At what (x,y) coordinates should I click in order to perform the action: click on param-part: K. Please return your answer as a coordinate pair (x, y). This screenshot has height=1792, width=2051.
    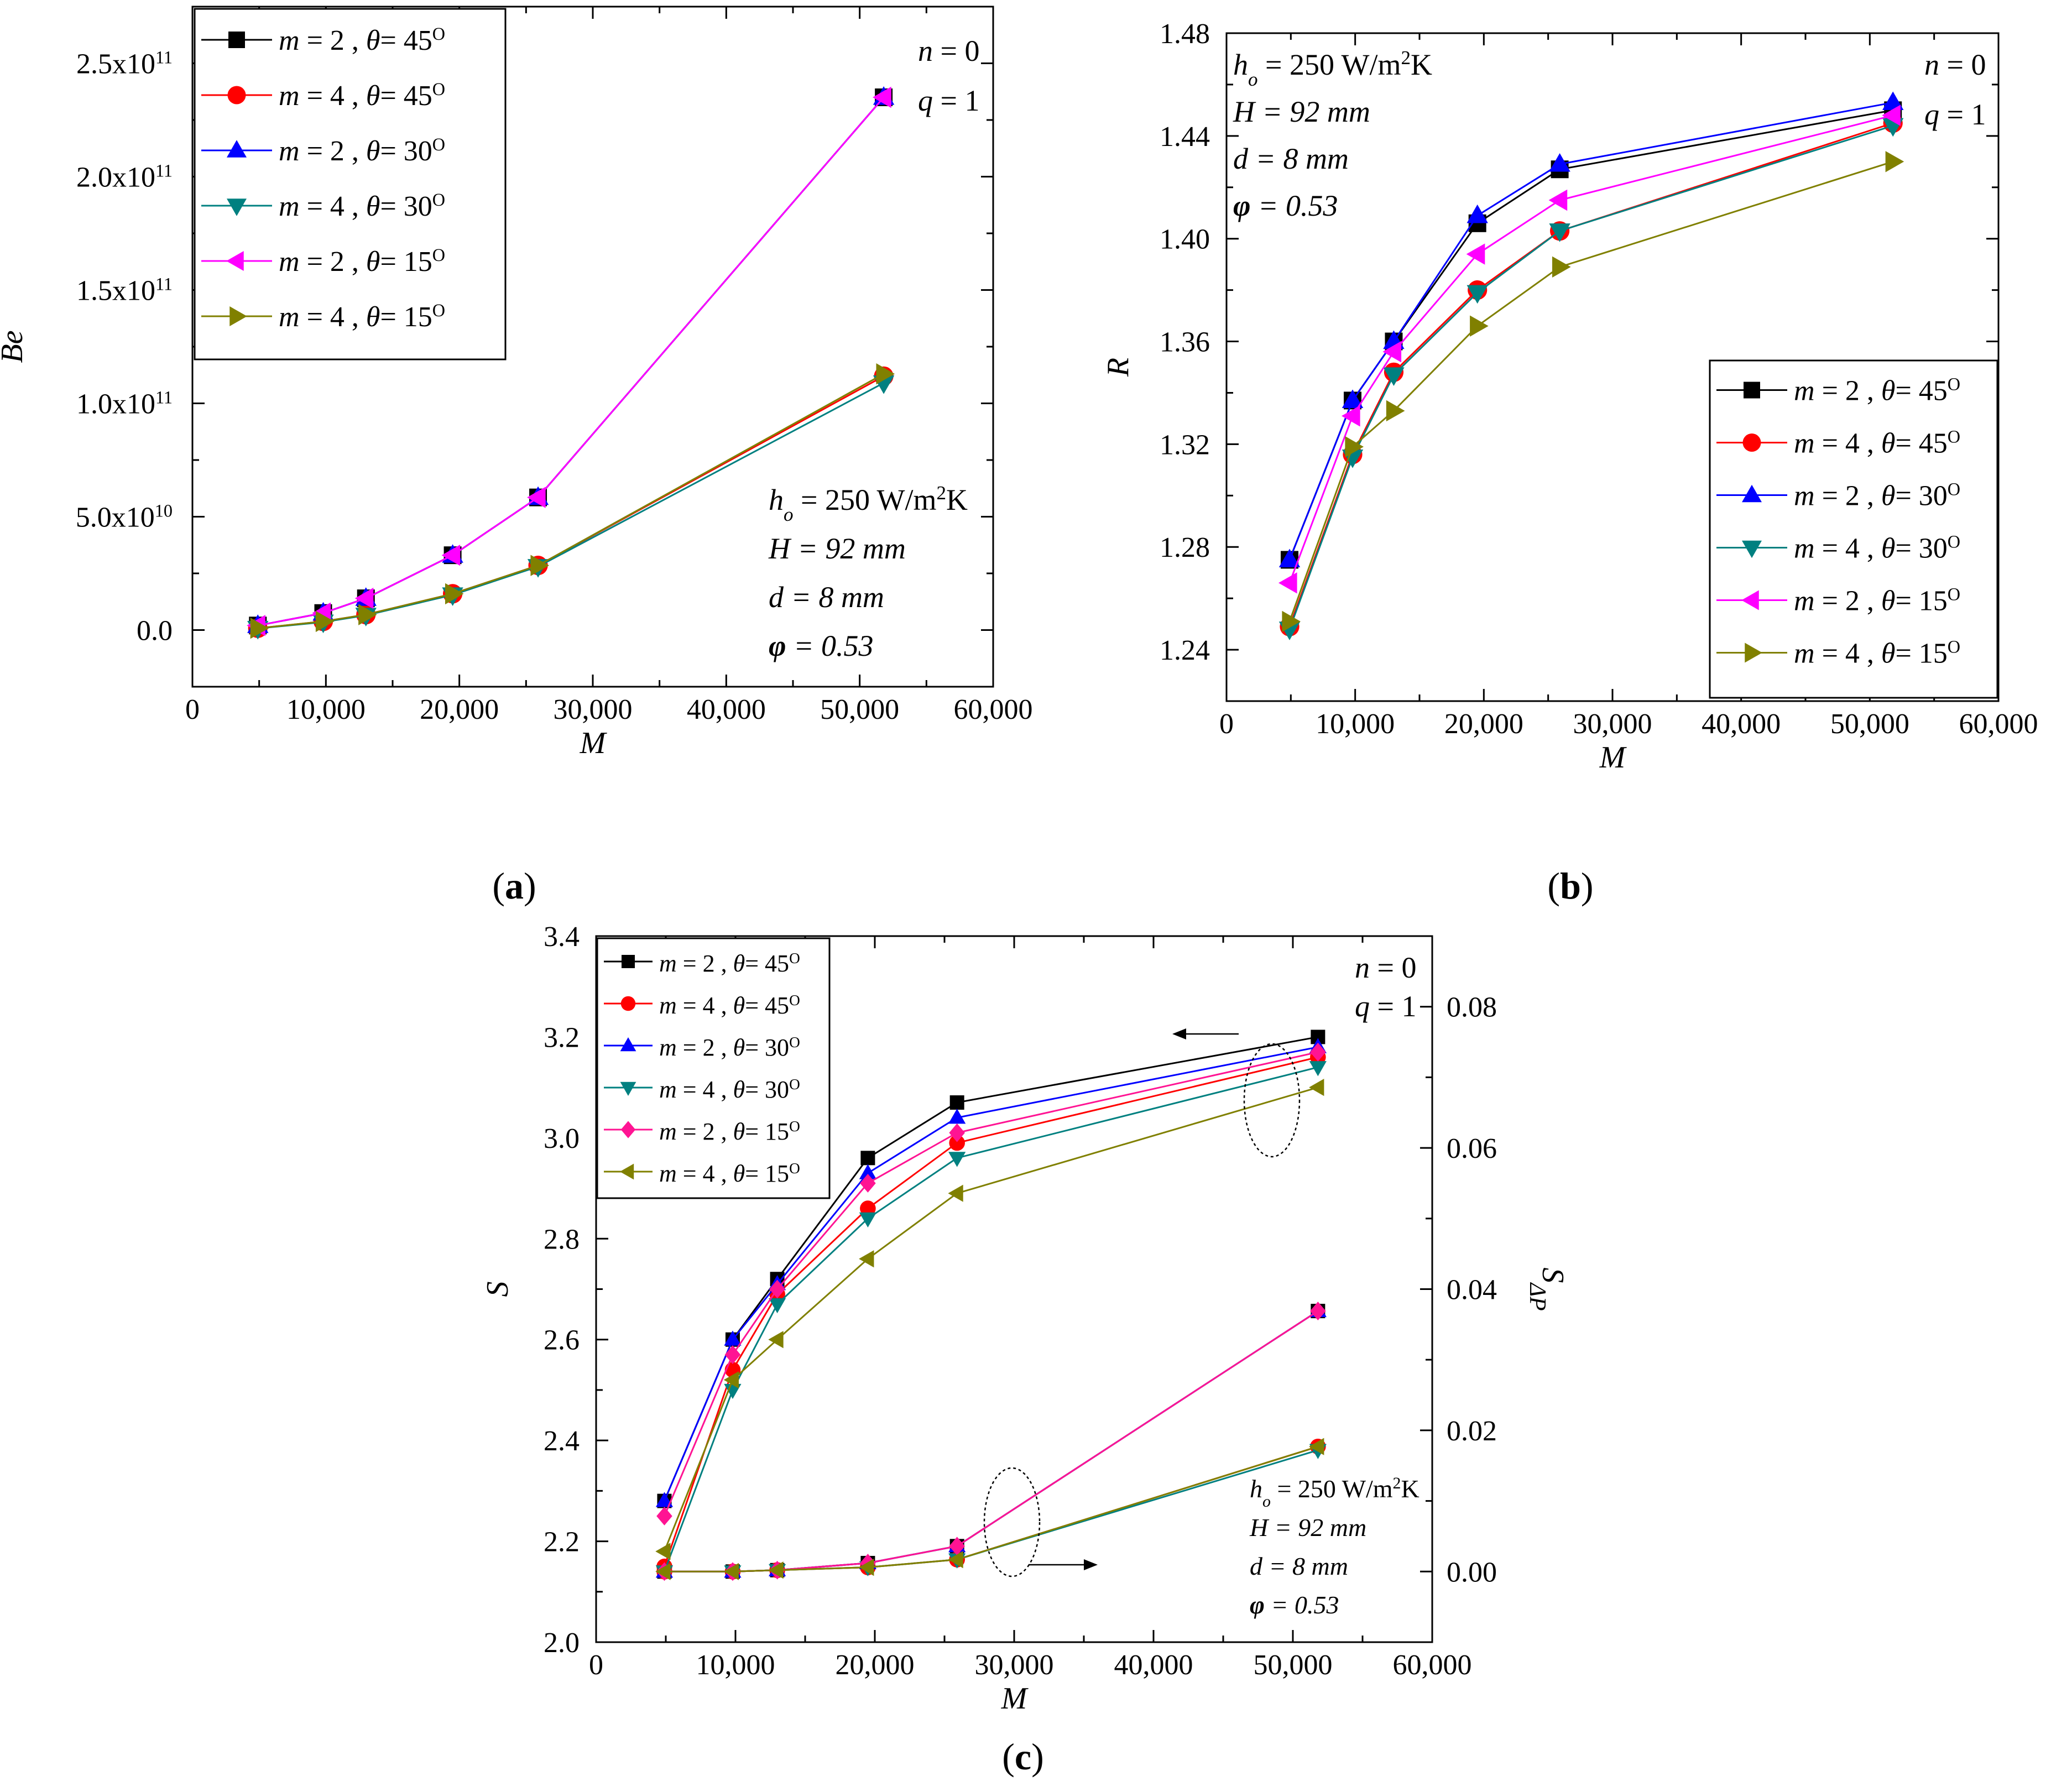
    Looking at the image, I should click on (1410, 1489).